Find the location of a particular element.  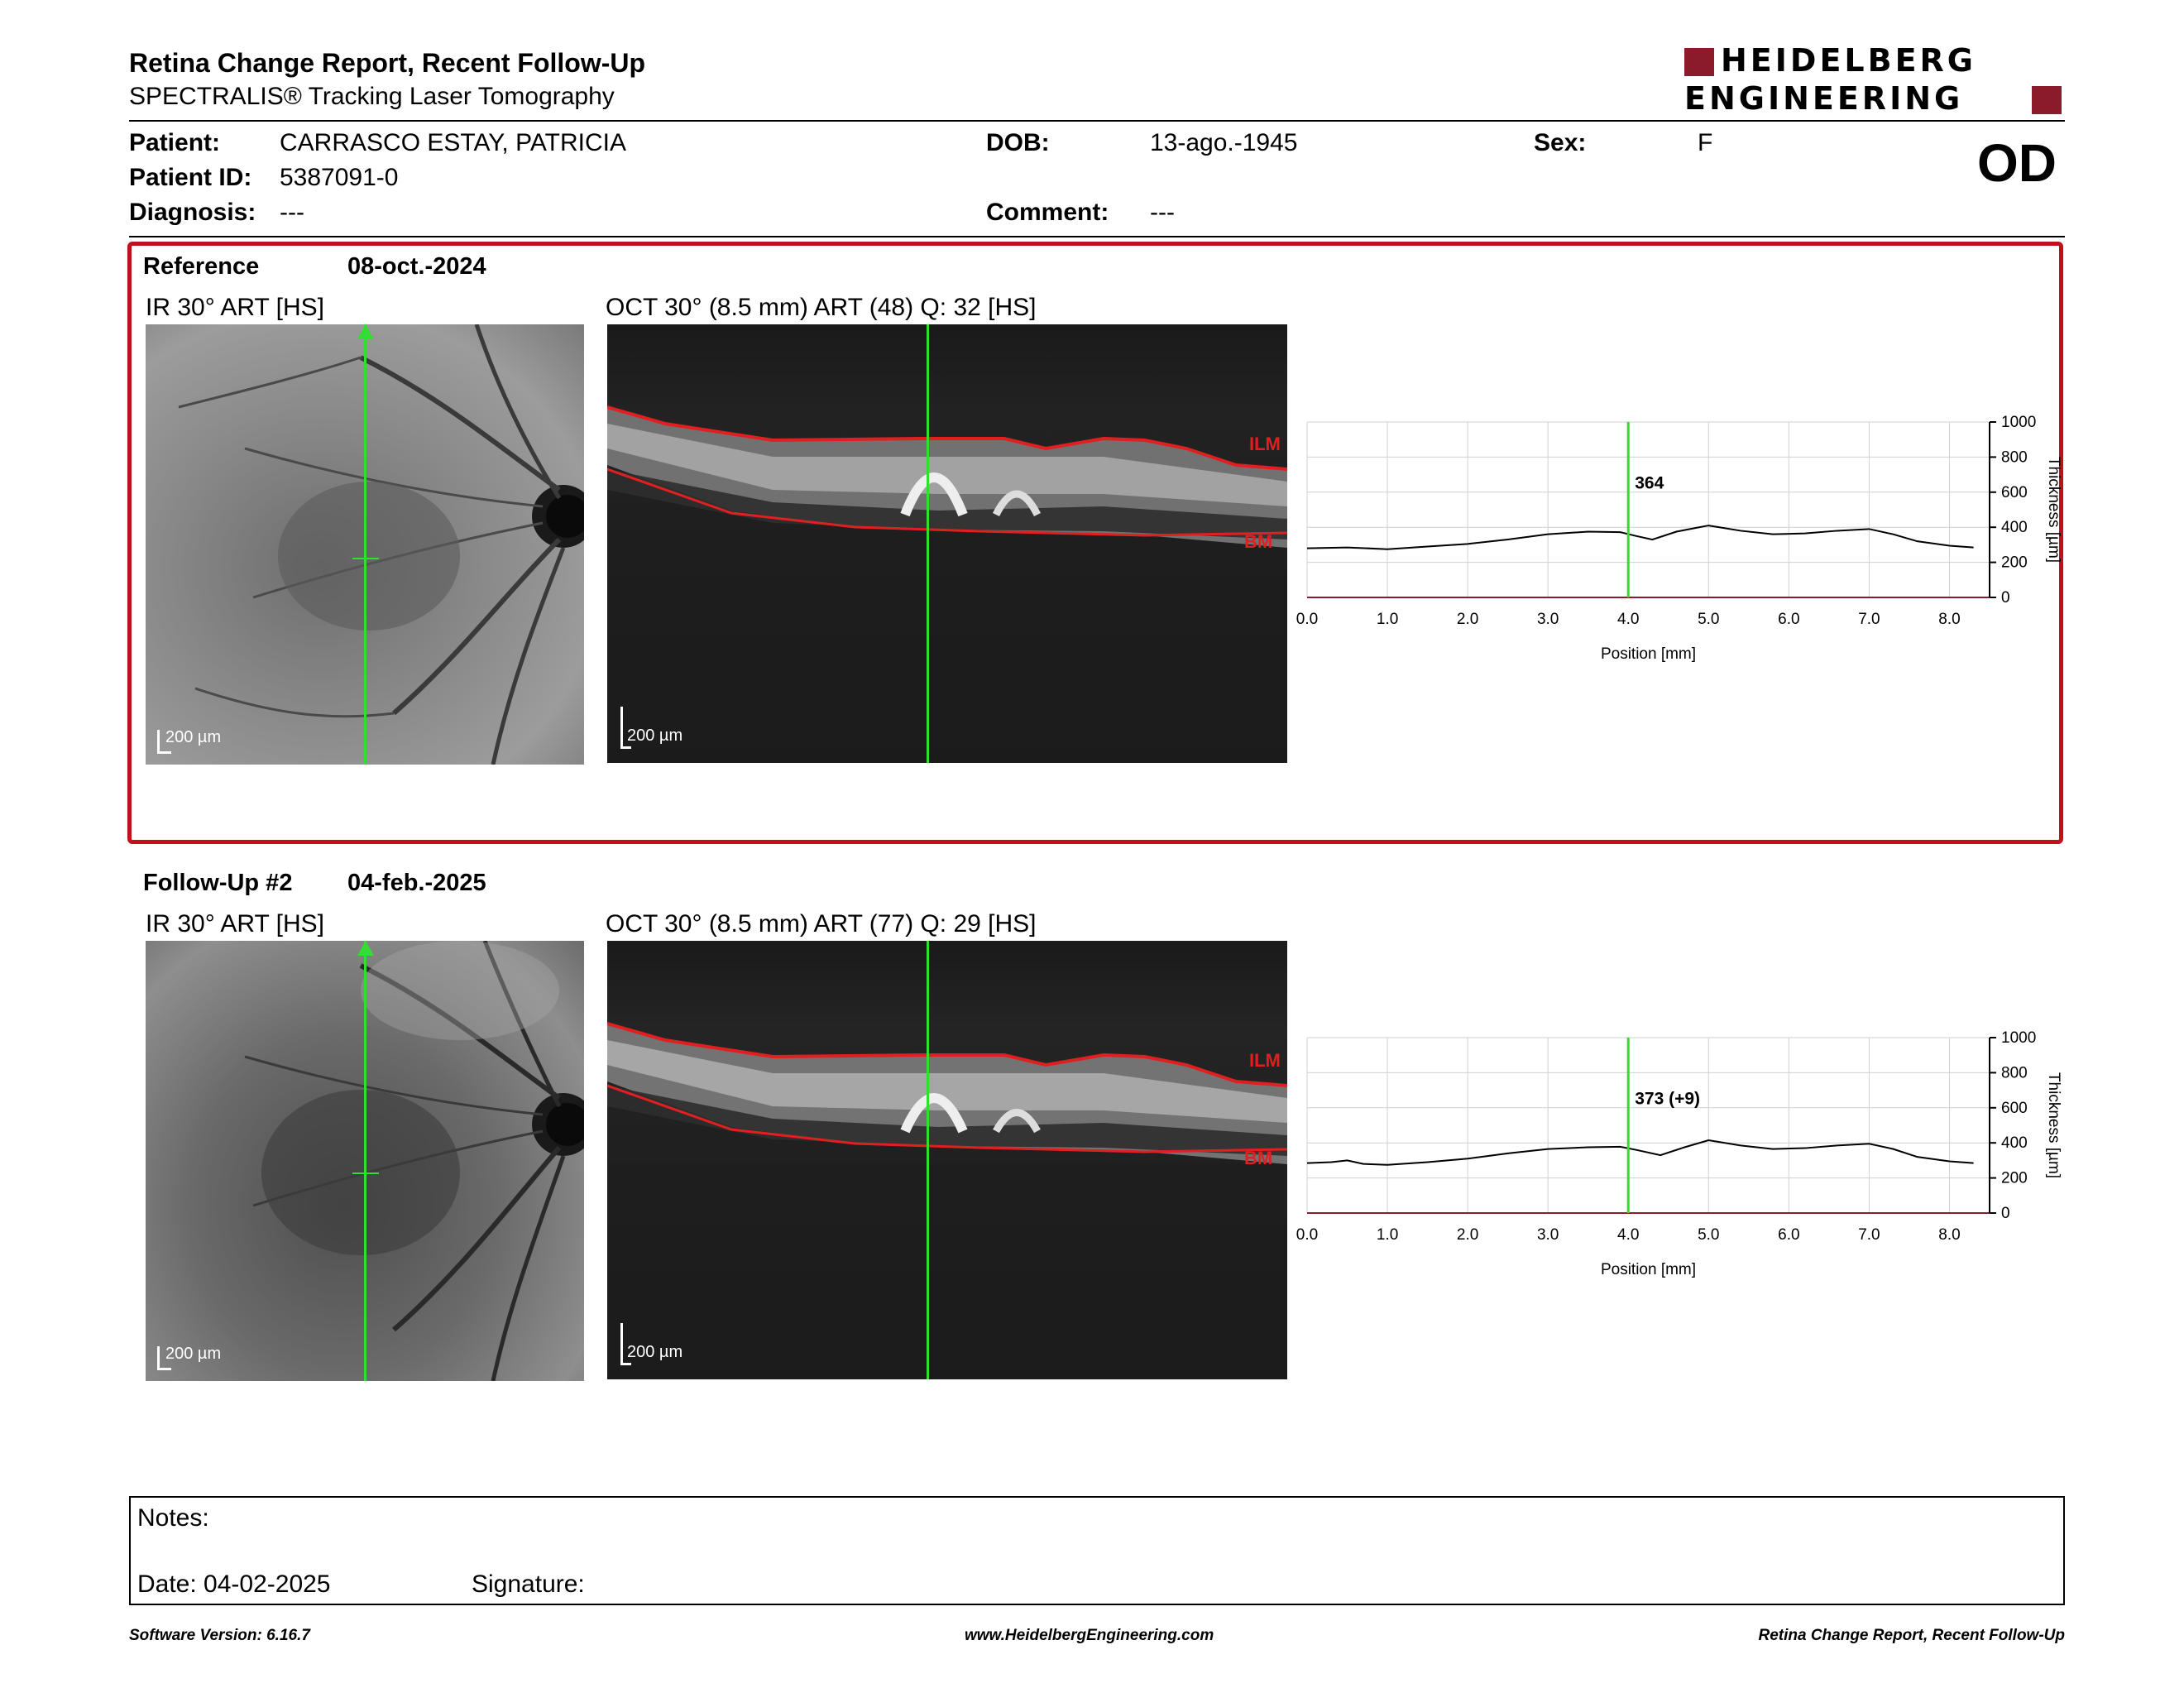

followup-chart-x-tick-label: 3.0 is located at coordinates (1548, 1235).